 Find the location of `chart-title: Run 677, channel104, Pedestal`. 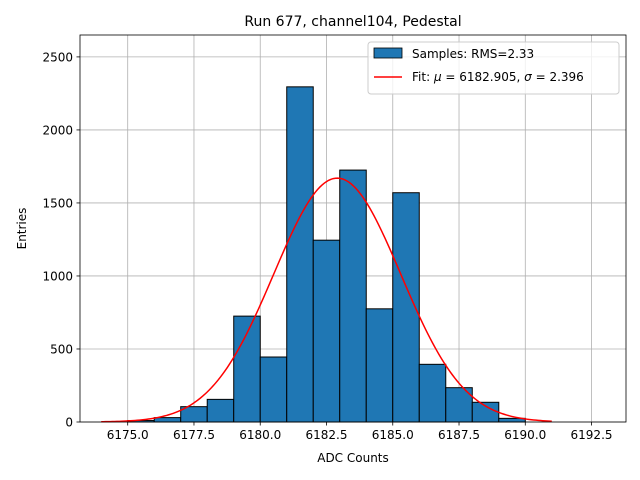

chart-title: Run 677, channel104, Pedestal is located at coordinates (352, 22).